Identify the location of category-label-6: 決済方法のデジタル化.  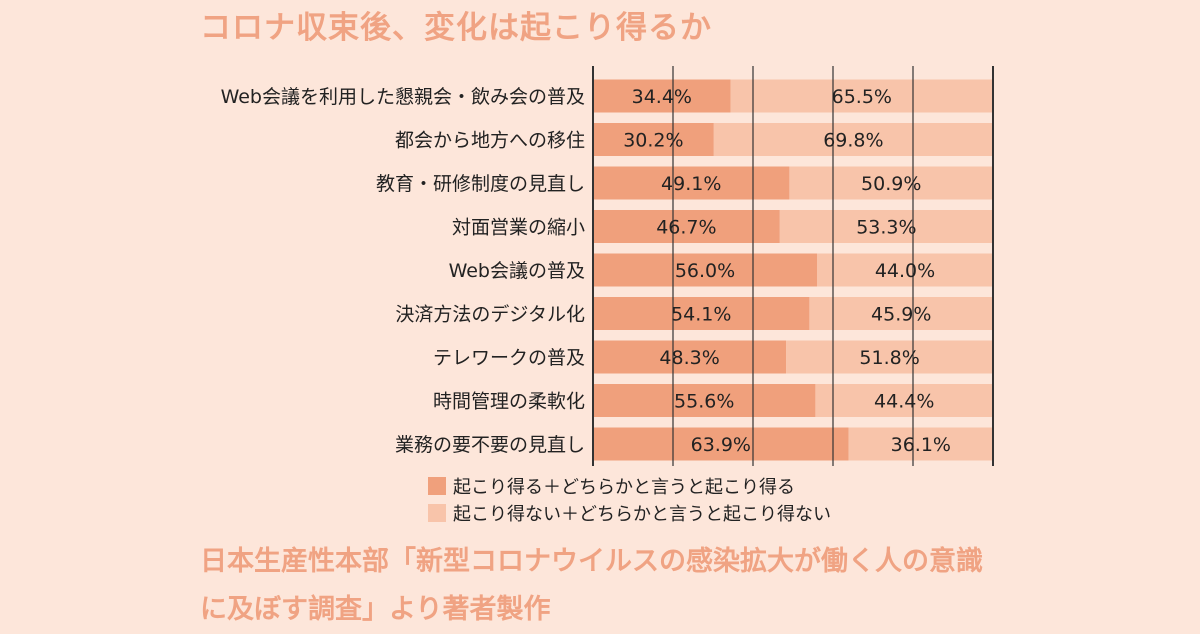
(490, 315).